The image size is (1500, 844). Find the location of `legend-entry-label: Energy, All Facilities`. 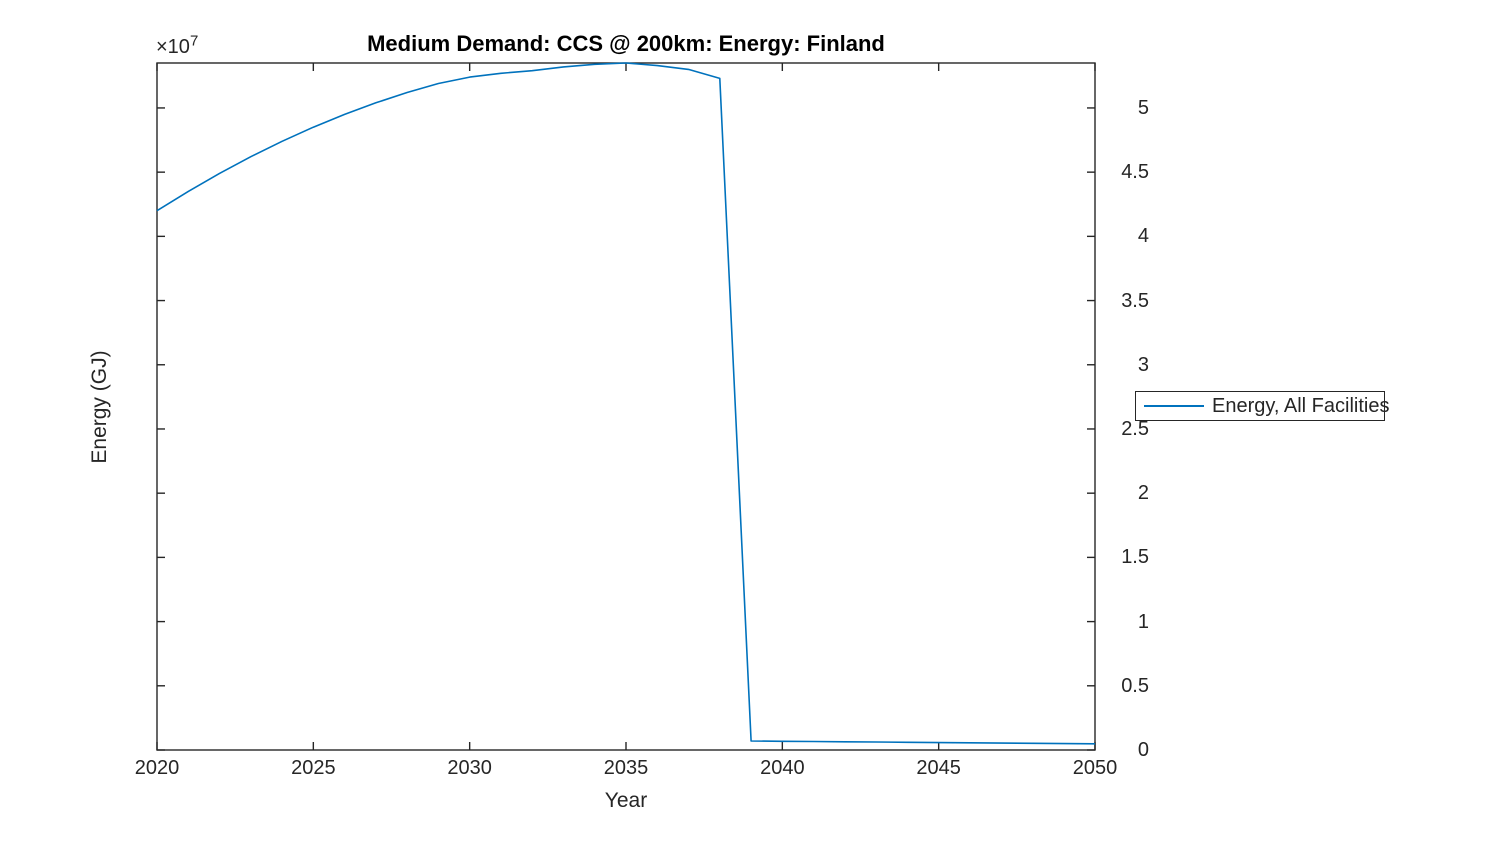

legend-entry-label: Energy, All Facilities is located at coordinates (1301, 405).